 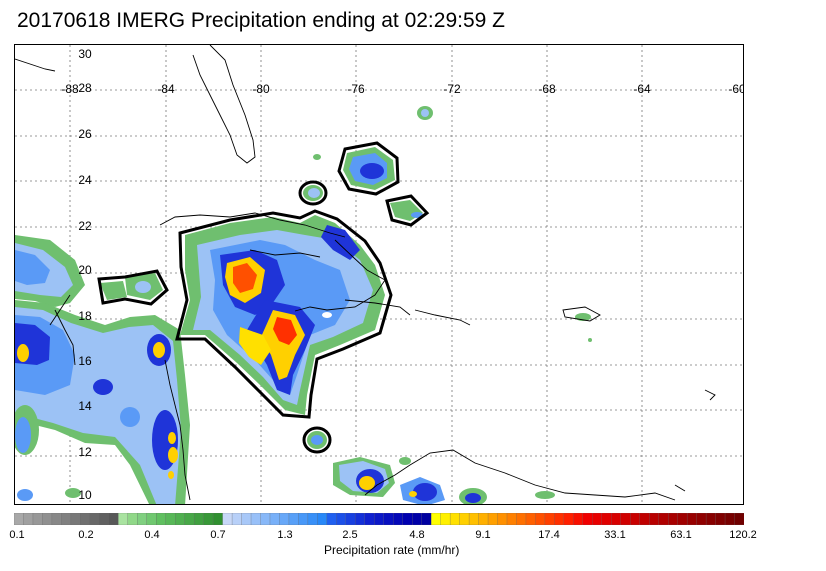 What do you see at coordinates (261, 89) in the screenshot?
I see `lon-label-80: -80` at bounding box center [261, 89].